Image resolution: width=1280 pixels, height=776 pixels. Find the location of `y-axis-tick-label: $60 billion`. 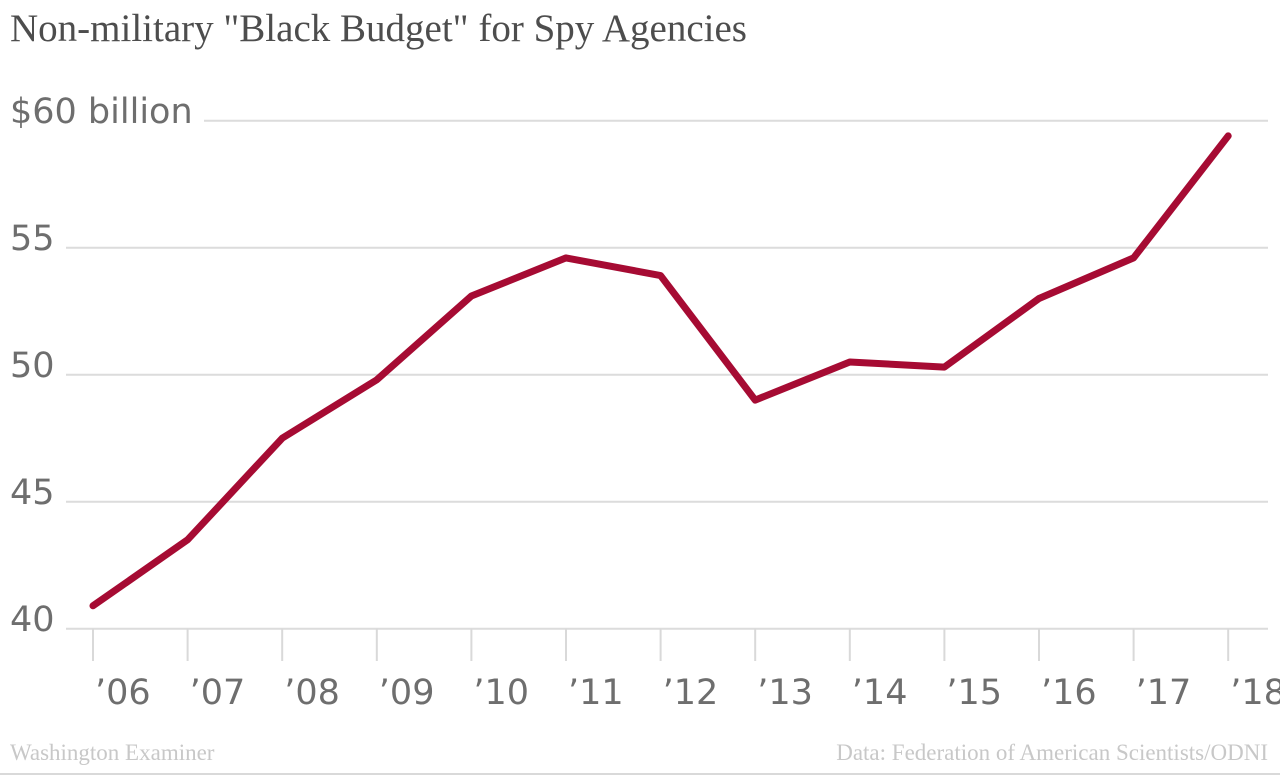

y-axis-tick-label: $60 billion is located at coordinates (101, 111).